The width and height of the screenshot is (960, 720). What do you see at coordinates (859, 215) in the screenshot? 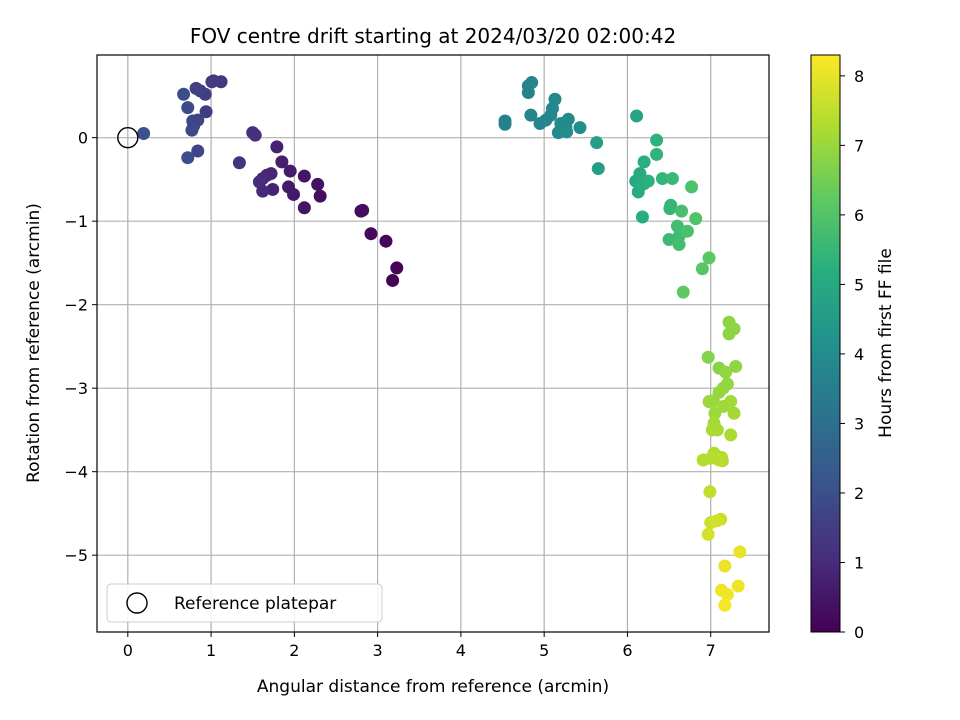
I see `colorbar-tick-label: 6` at bounding box center [859, 215].